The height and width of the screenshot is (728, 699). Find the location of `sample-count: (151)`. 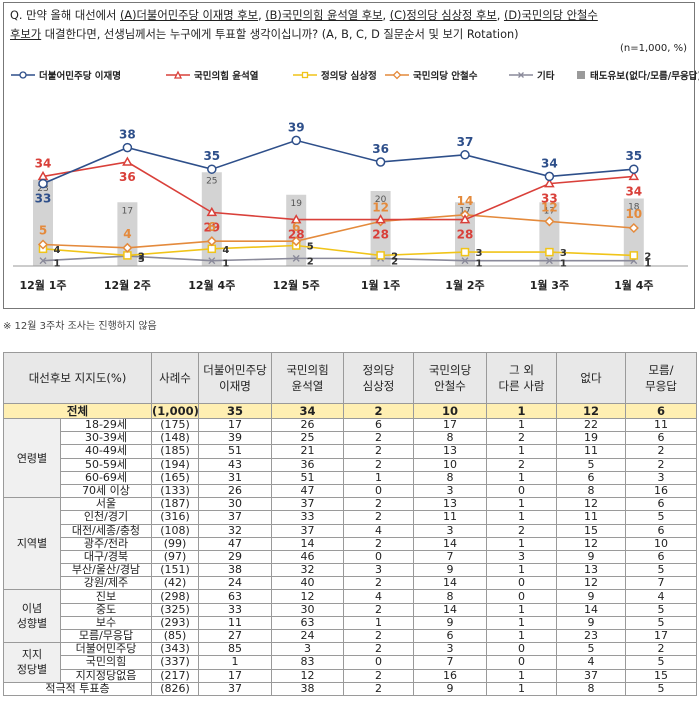

sample-count: (151) is located at coordinates (175, 570).